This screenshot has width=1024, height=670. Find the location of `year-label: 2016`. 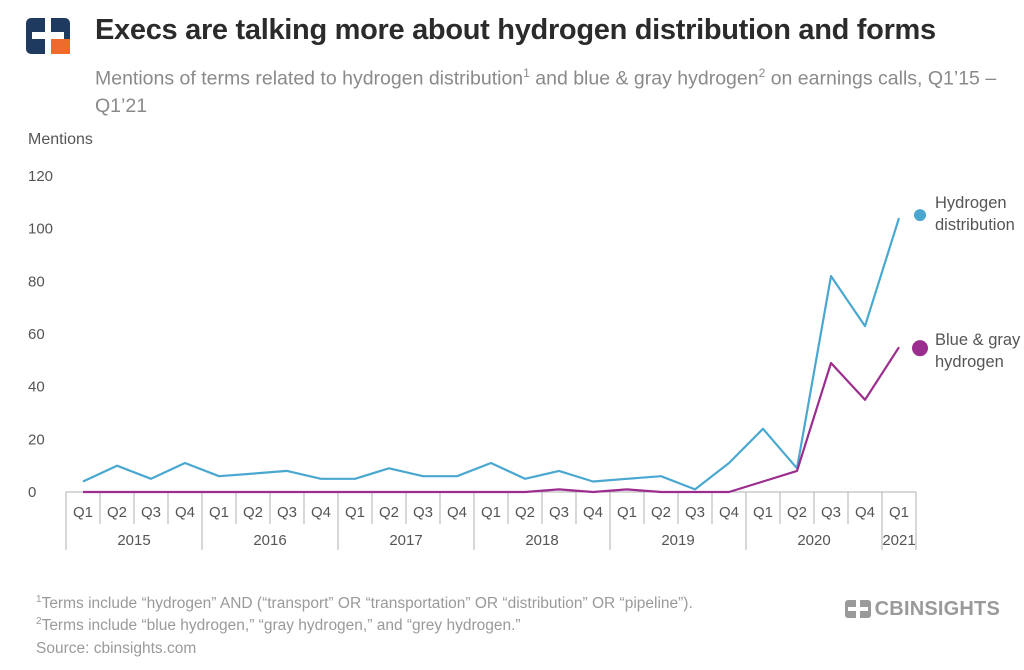

year-label: 2016 is located at coordinates (269, 540).